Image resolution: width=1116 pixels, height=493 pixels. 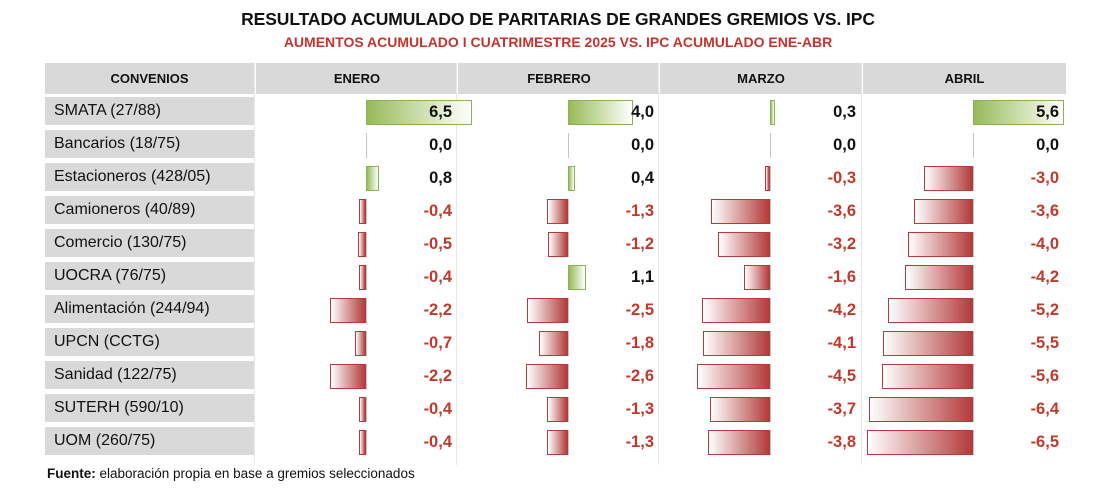 What do you see at coordinates (440, 145) in the screenshot?
I see `value-label: 0,0` at bounding box center [440, 145].